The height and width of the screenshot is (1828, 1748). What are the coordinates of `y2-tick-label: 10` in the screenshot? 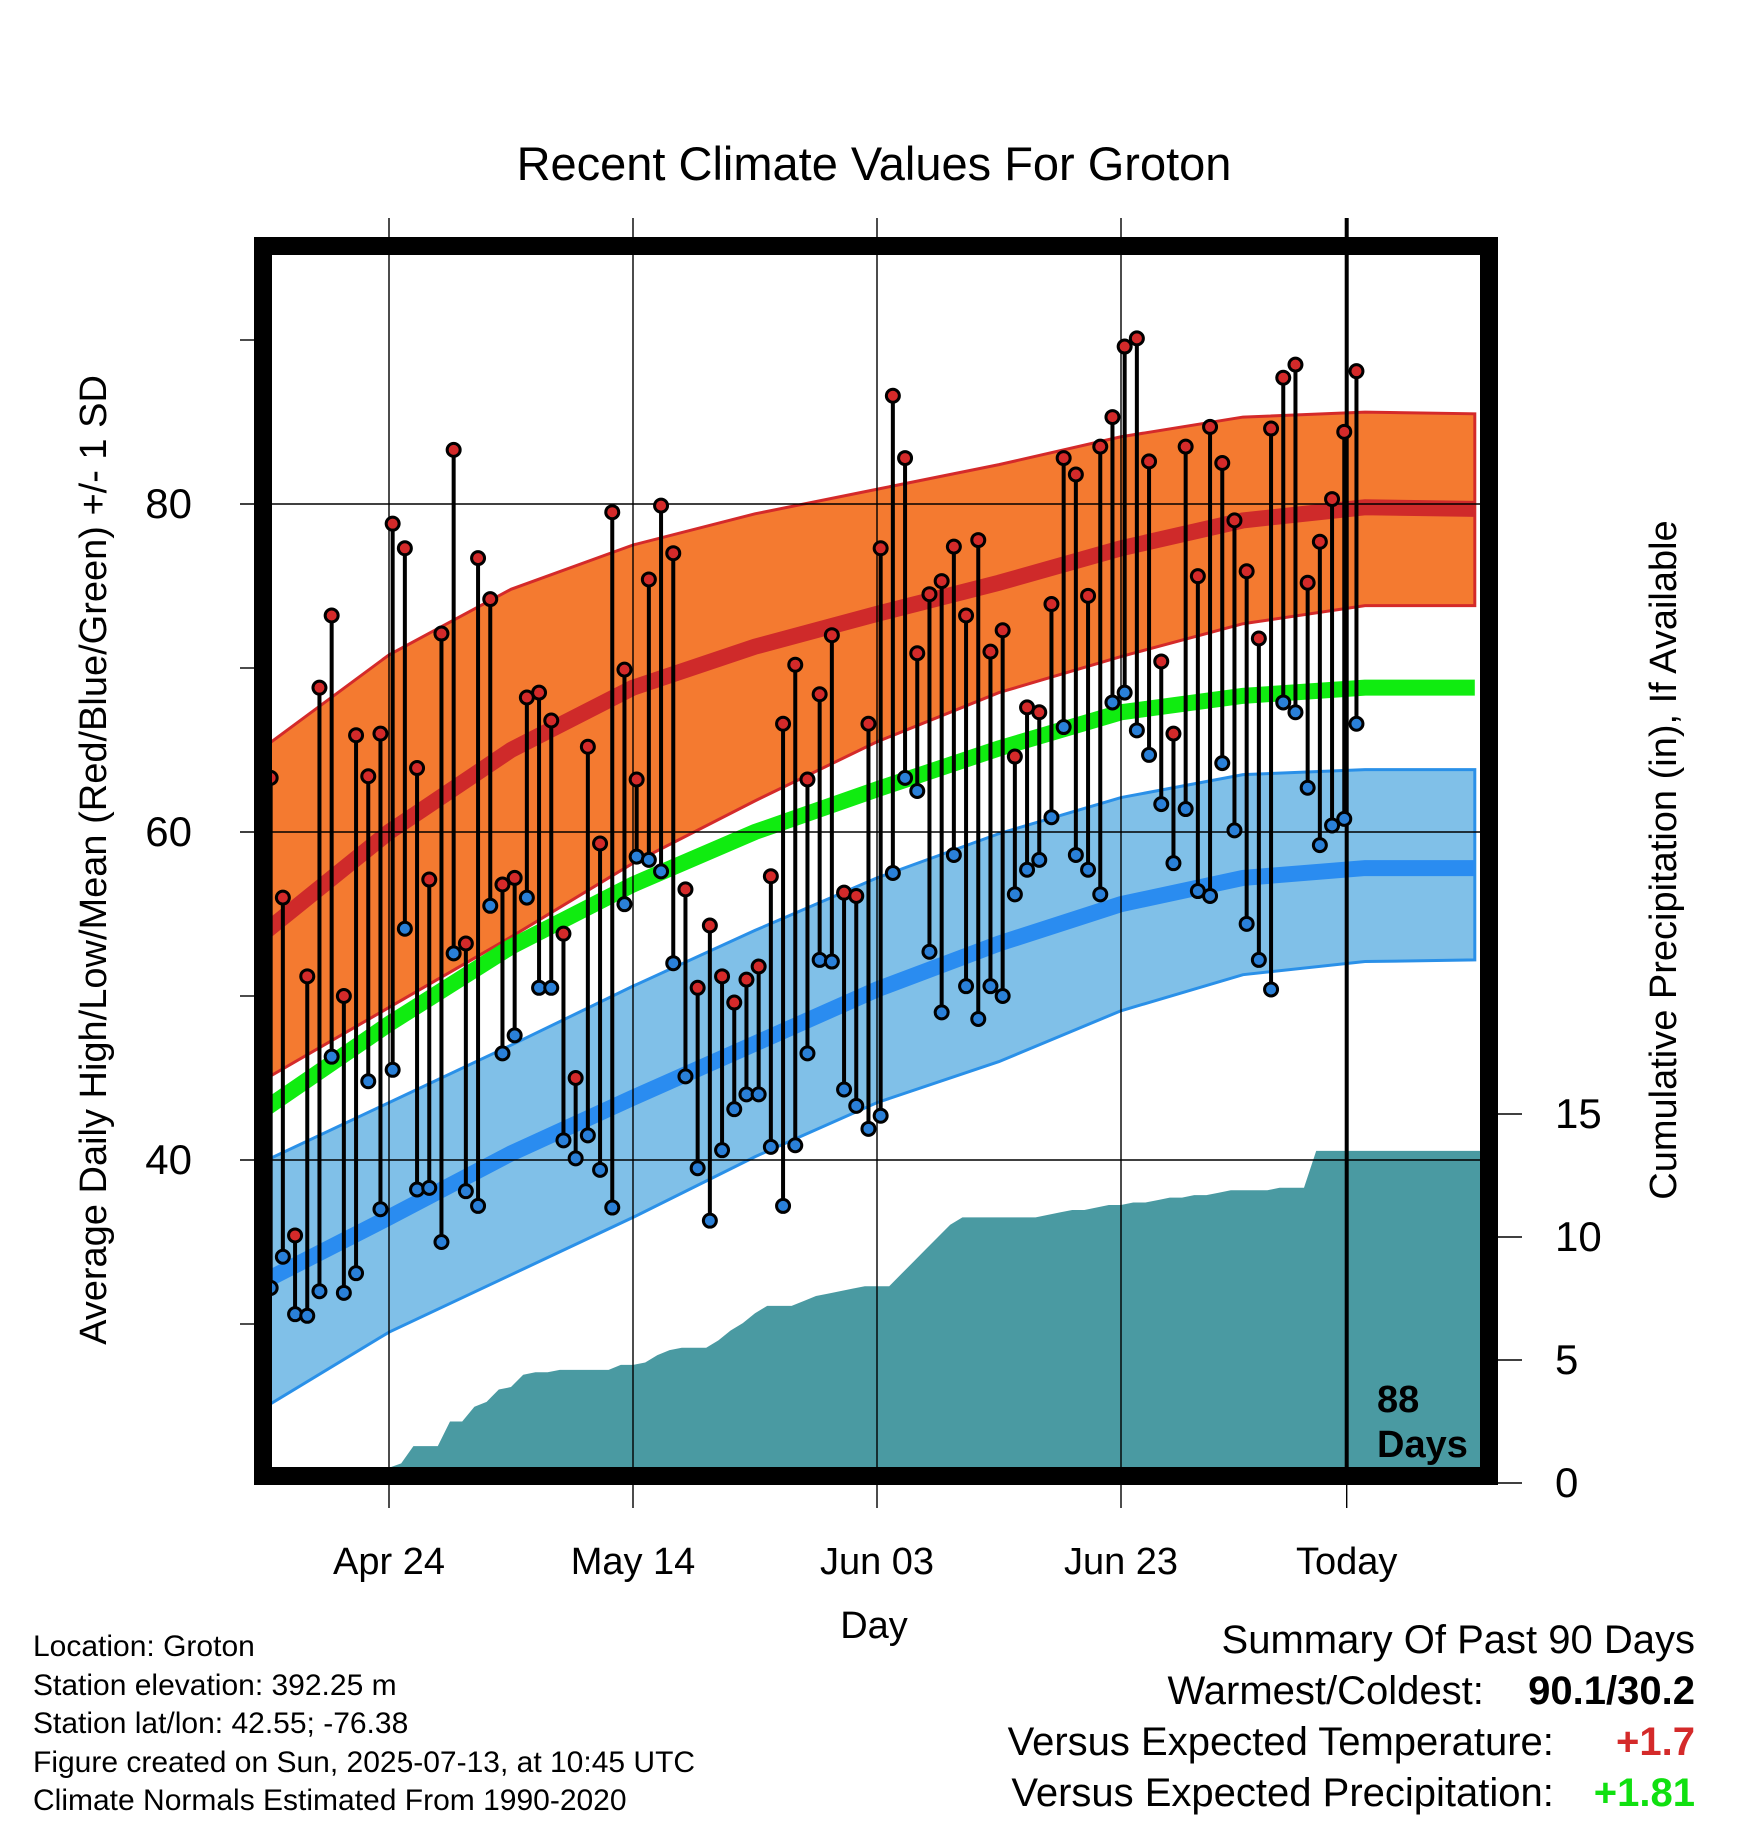 It's located at (1578, 1236).